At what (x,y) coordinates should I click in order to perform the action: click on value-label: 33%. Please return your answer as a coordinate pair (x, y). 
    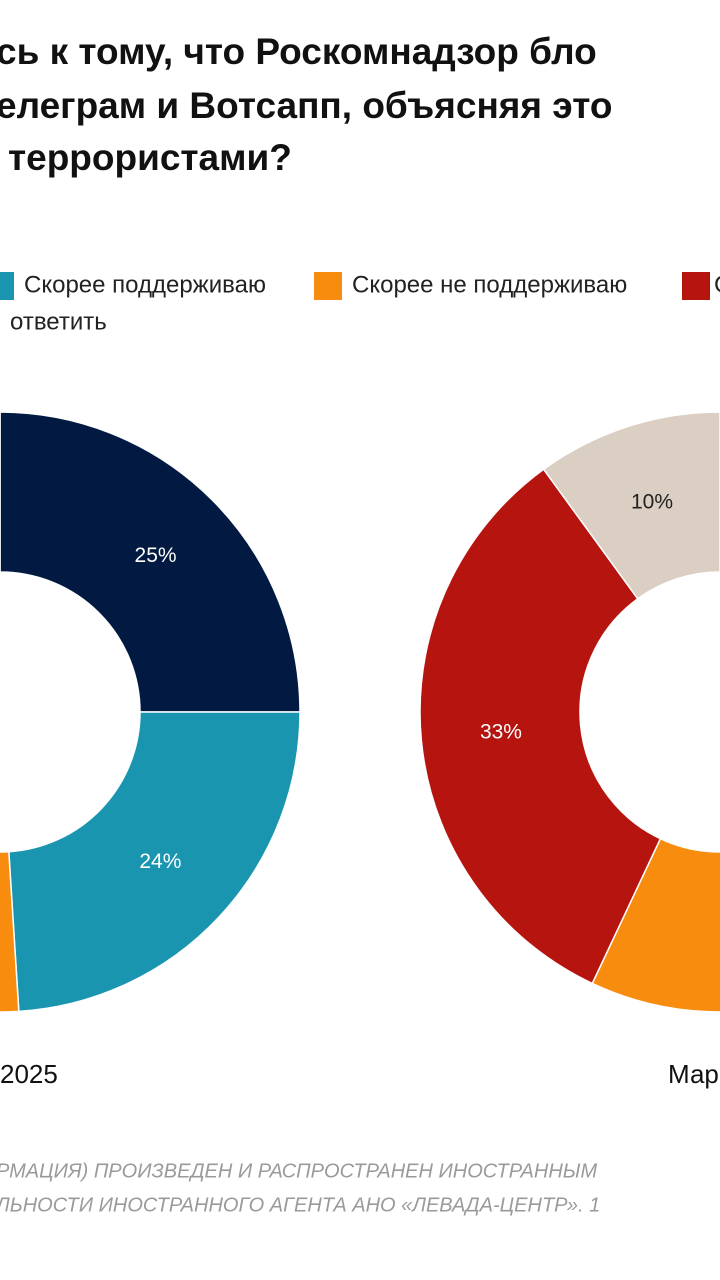
    Looking at the image, I should click on (501, 731).